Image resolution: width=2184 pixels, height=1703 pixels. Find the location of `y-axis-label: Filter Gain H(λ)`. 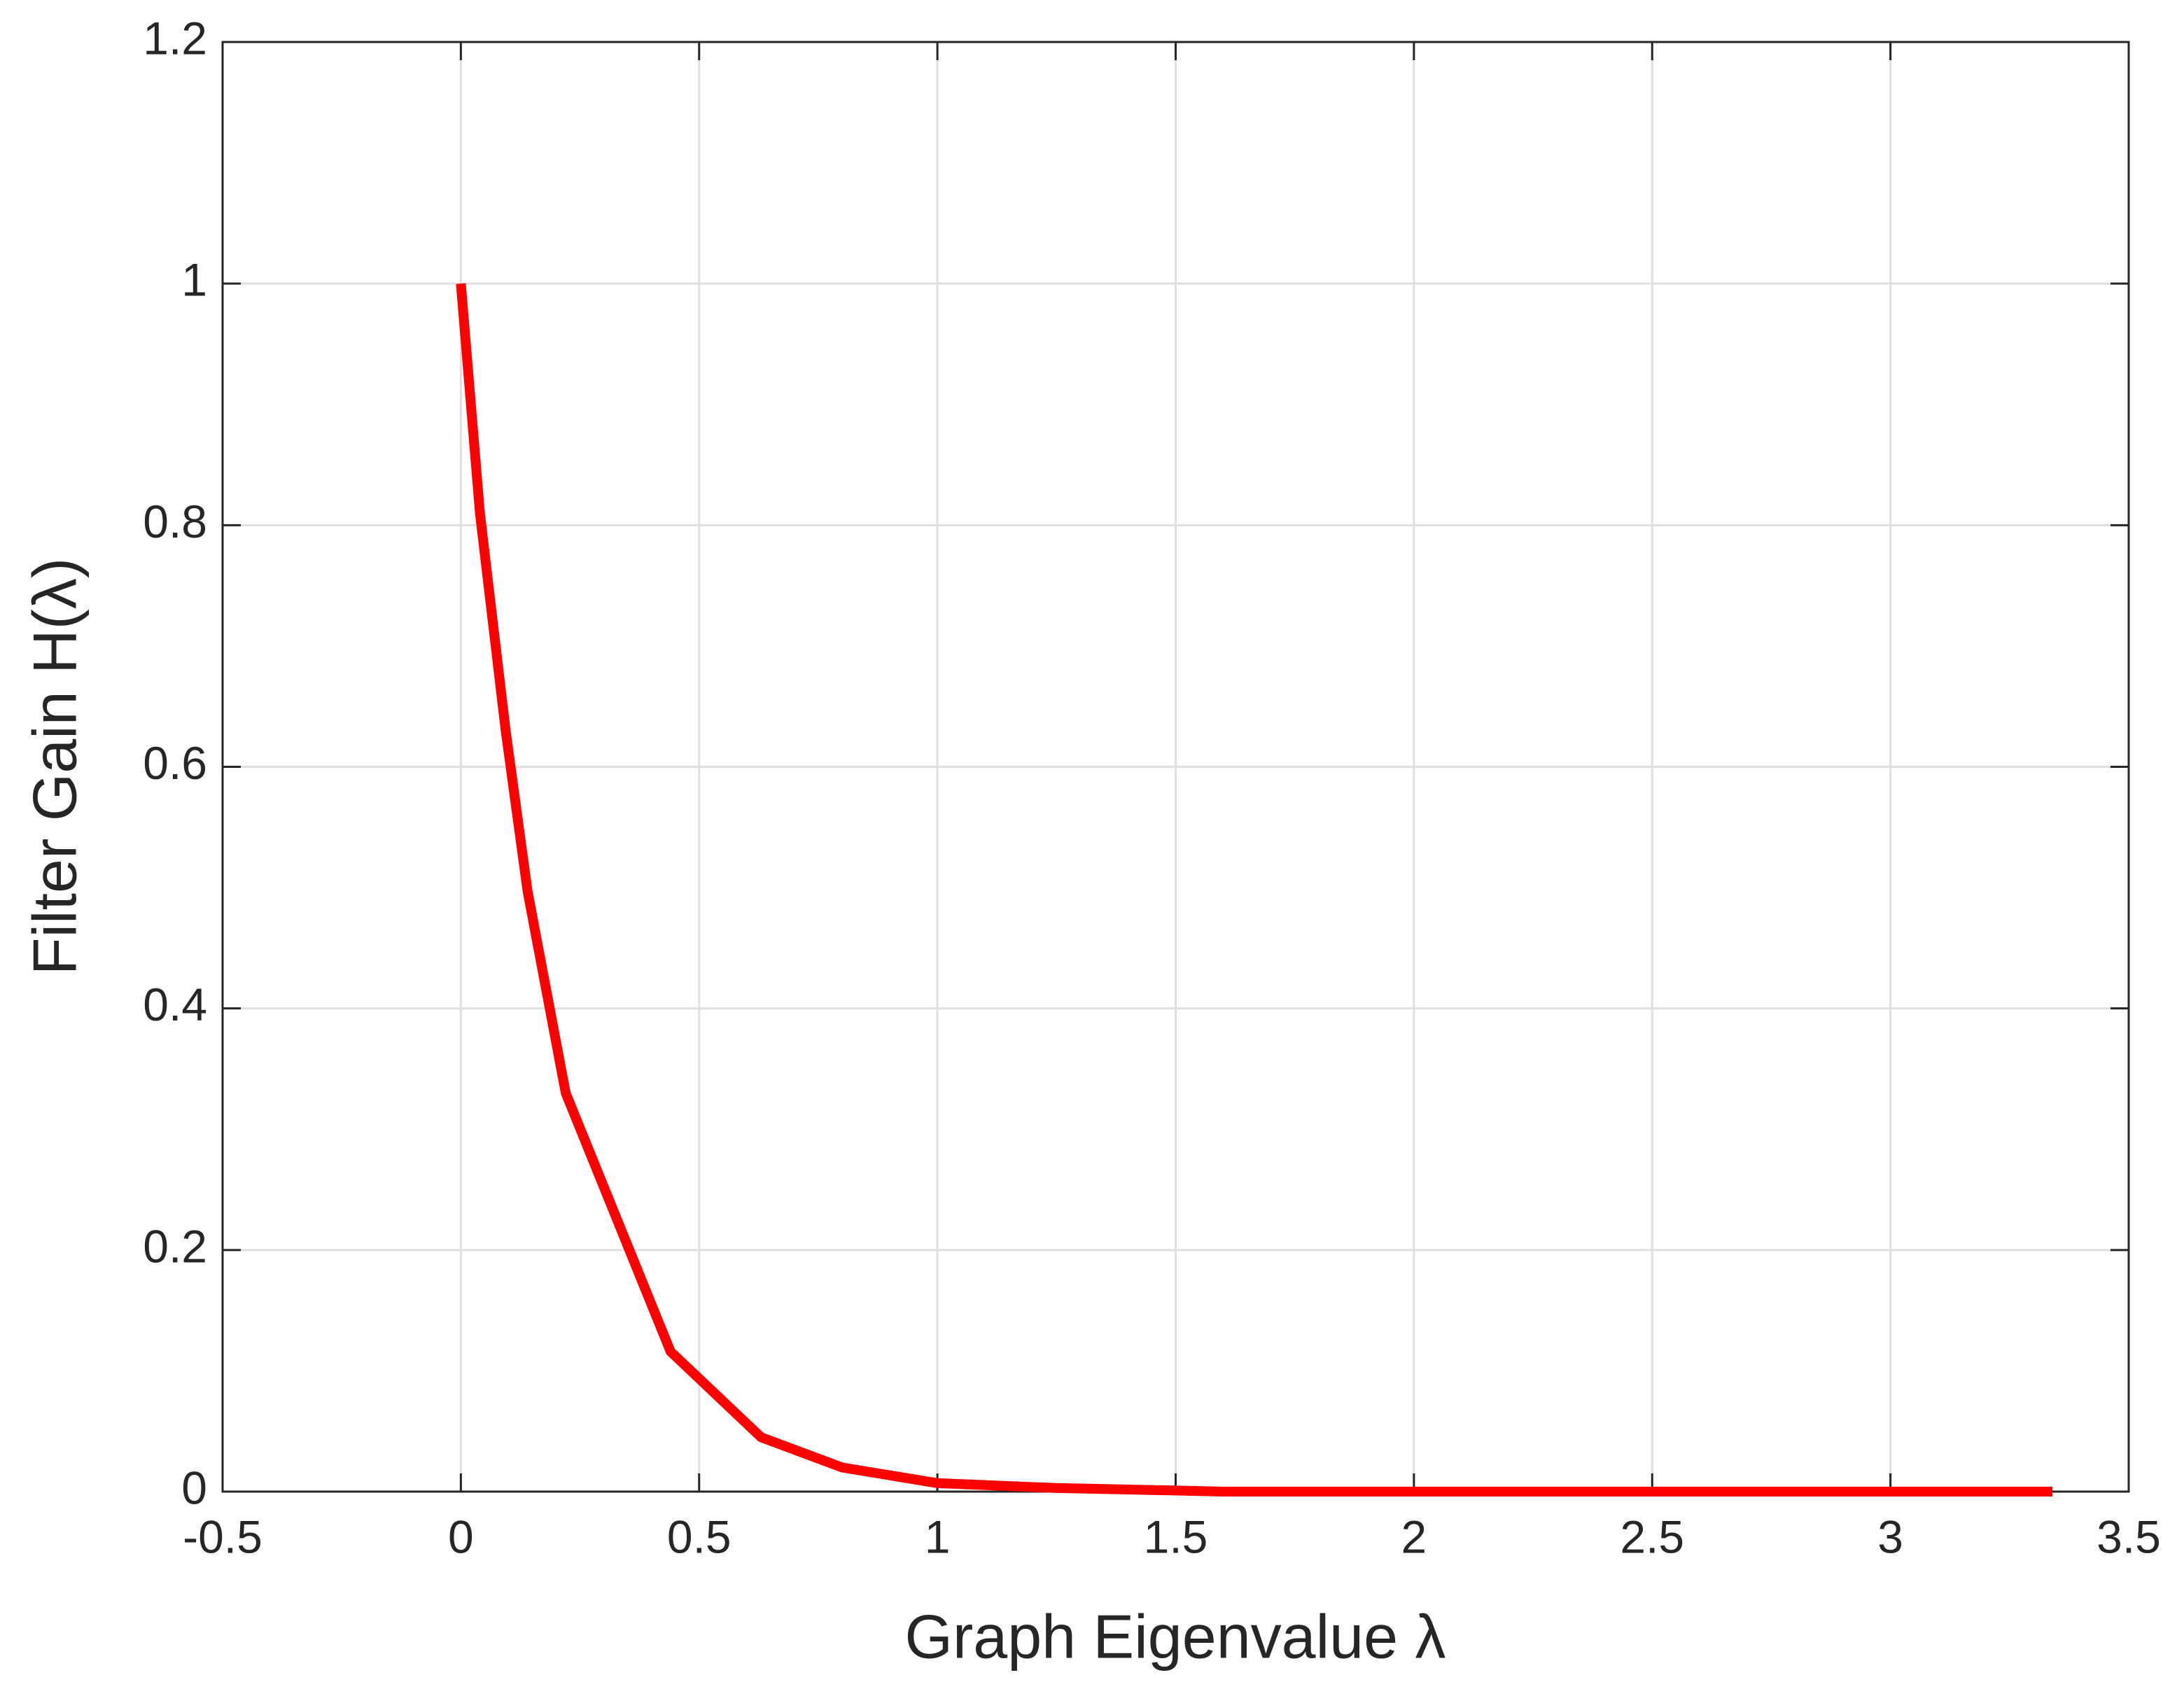

y-axis-label: Filter Gain H(λ) is located at coordinates (54, 767).